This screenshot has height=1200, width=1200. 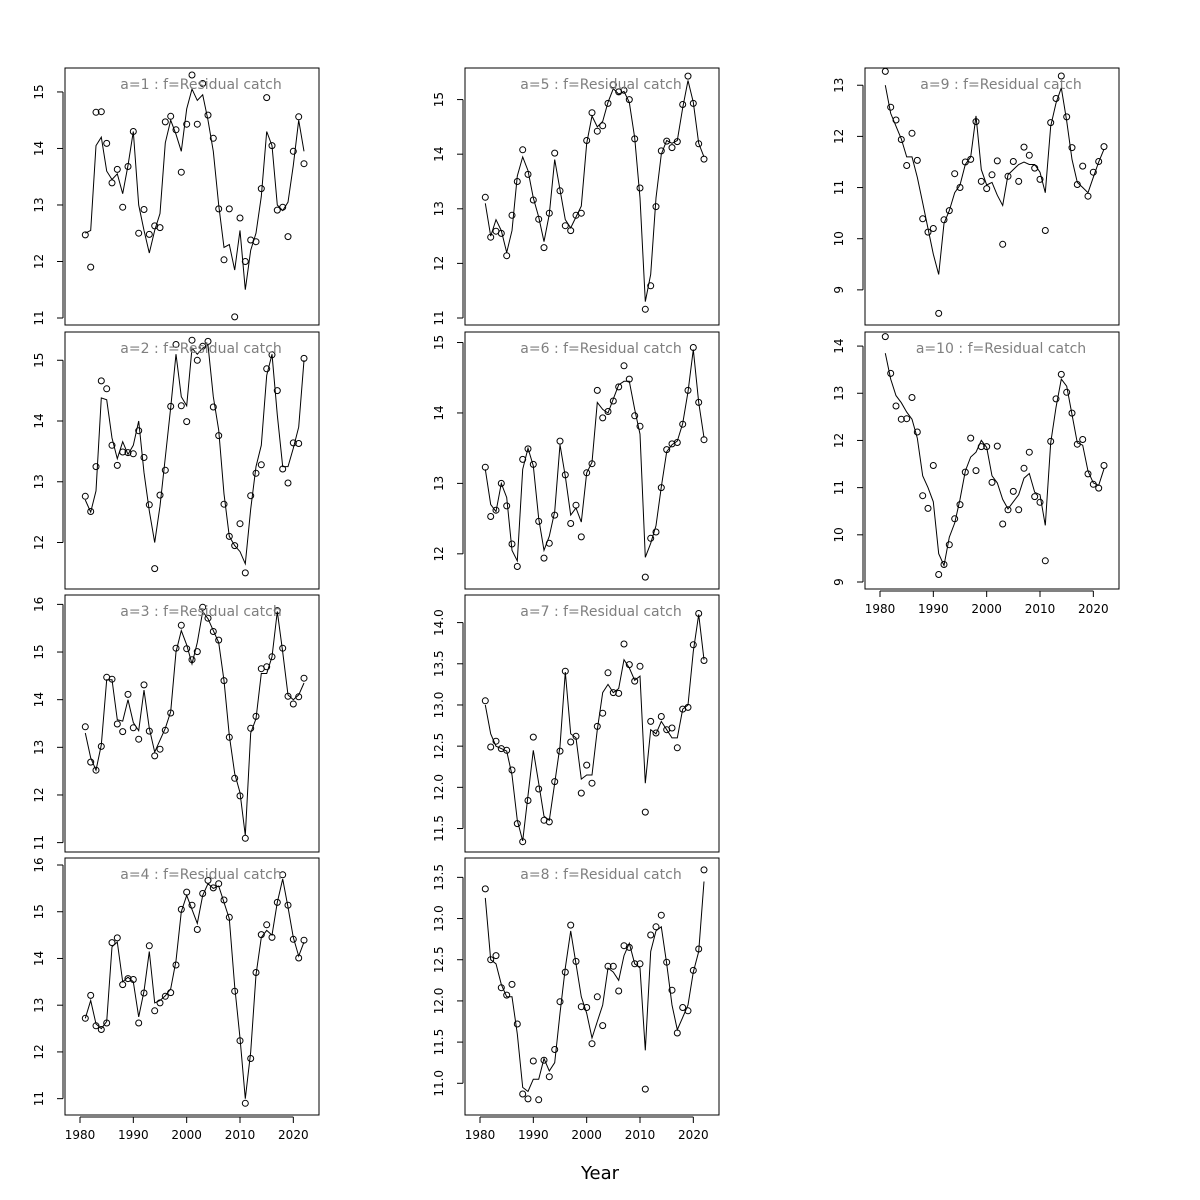 I want to click on y-tick-label: 11, so click(x=39, y=317).